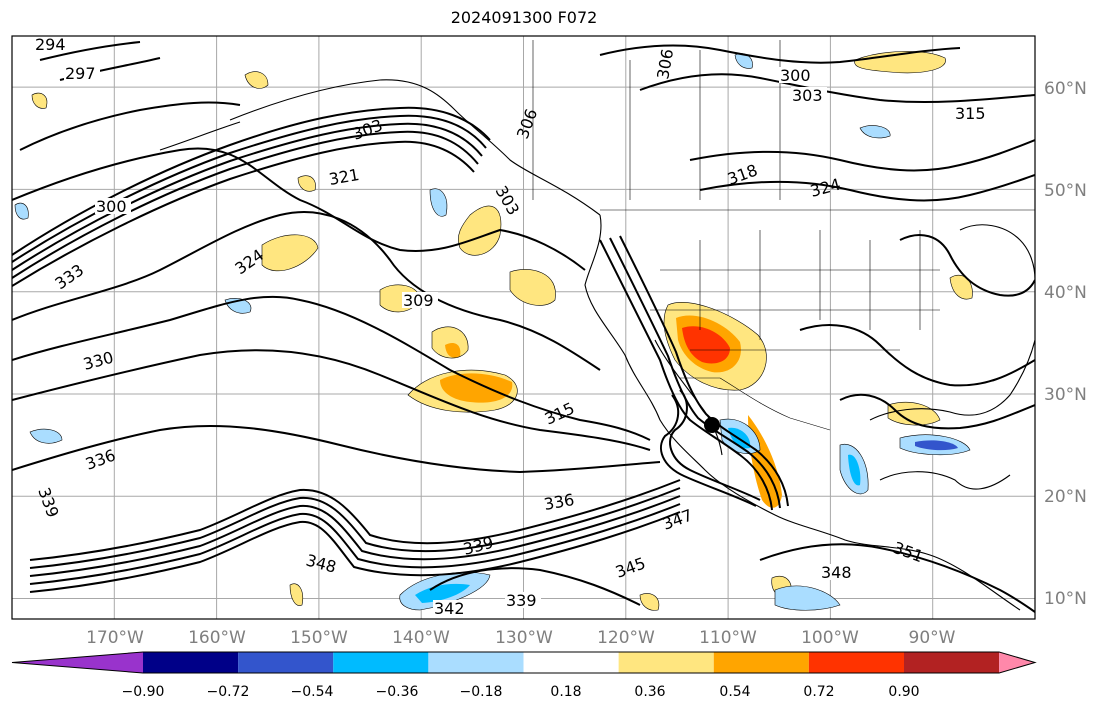 The height and width of the screenshot is (712, 1105). What do you see at coordinates (932, 638) in the screenshot?
I see `lon-tick-label: 90°W` at bounding box center [932, 638].